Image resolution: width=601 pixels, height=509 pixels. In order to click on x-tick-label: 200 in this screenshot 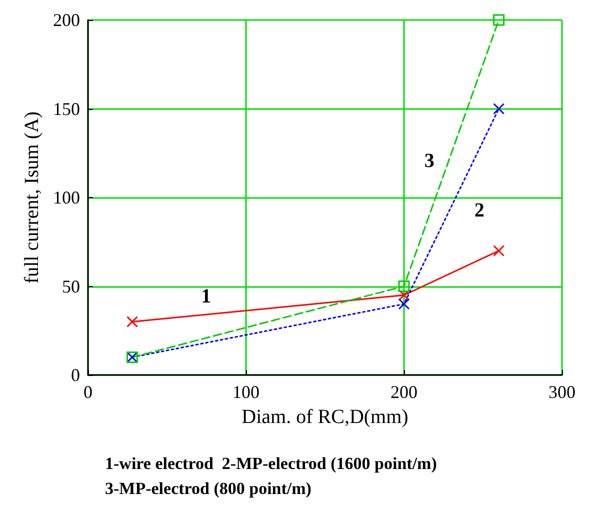, I will do `click(404, 392)`.